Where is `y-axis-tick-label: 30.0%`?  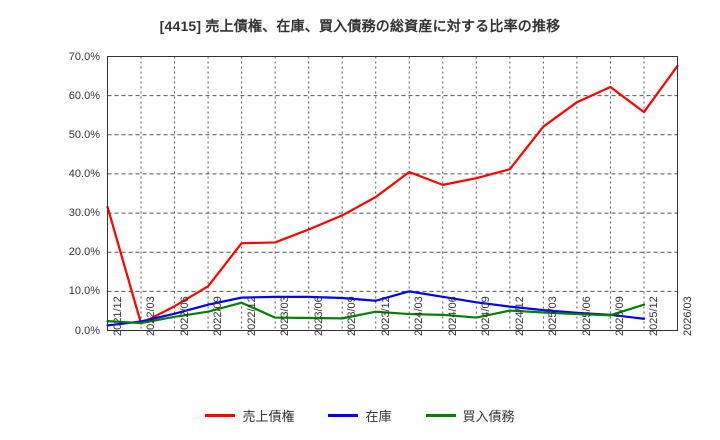
y-axis-tick-label: 30.0% is located at coordinates (84, 213).